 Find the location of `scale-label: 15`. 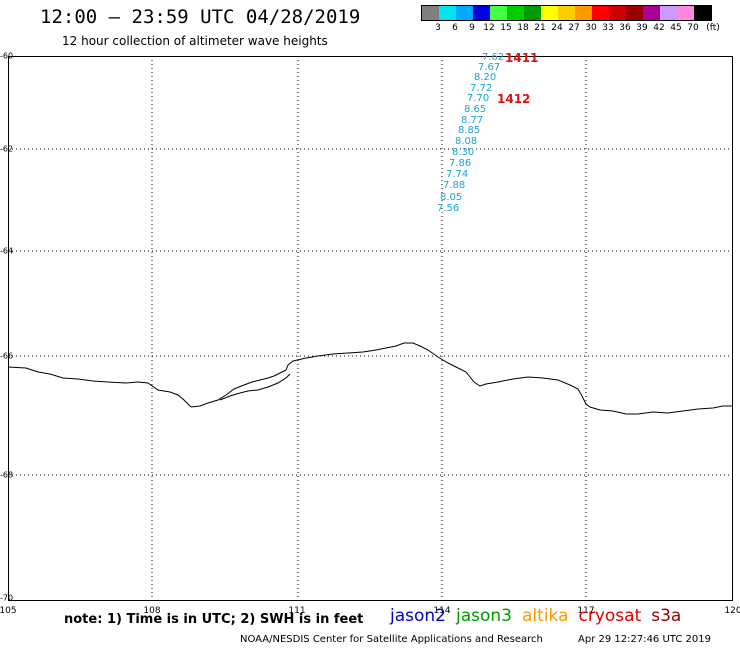

scale-label: 15 is located at coordinates (506, 28).